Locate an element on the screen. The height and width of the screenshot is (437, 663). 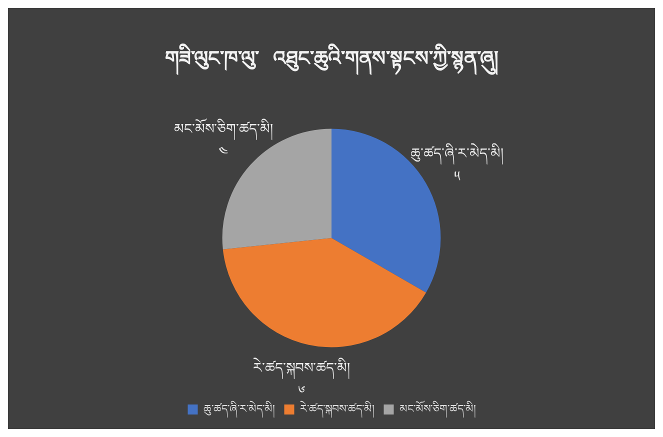
data-label: ༤ is located at coordinates (223, 152).